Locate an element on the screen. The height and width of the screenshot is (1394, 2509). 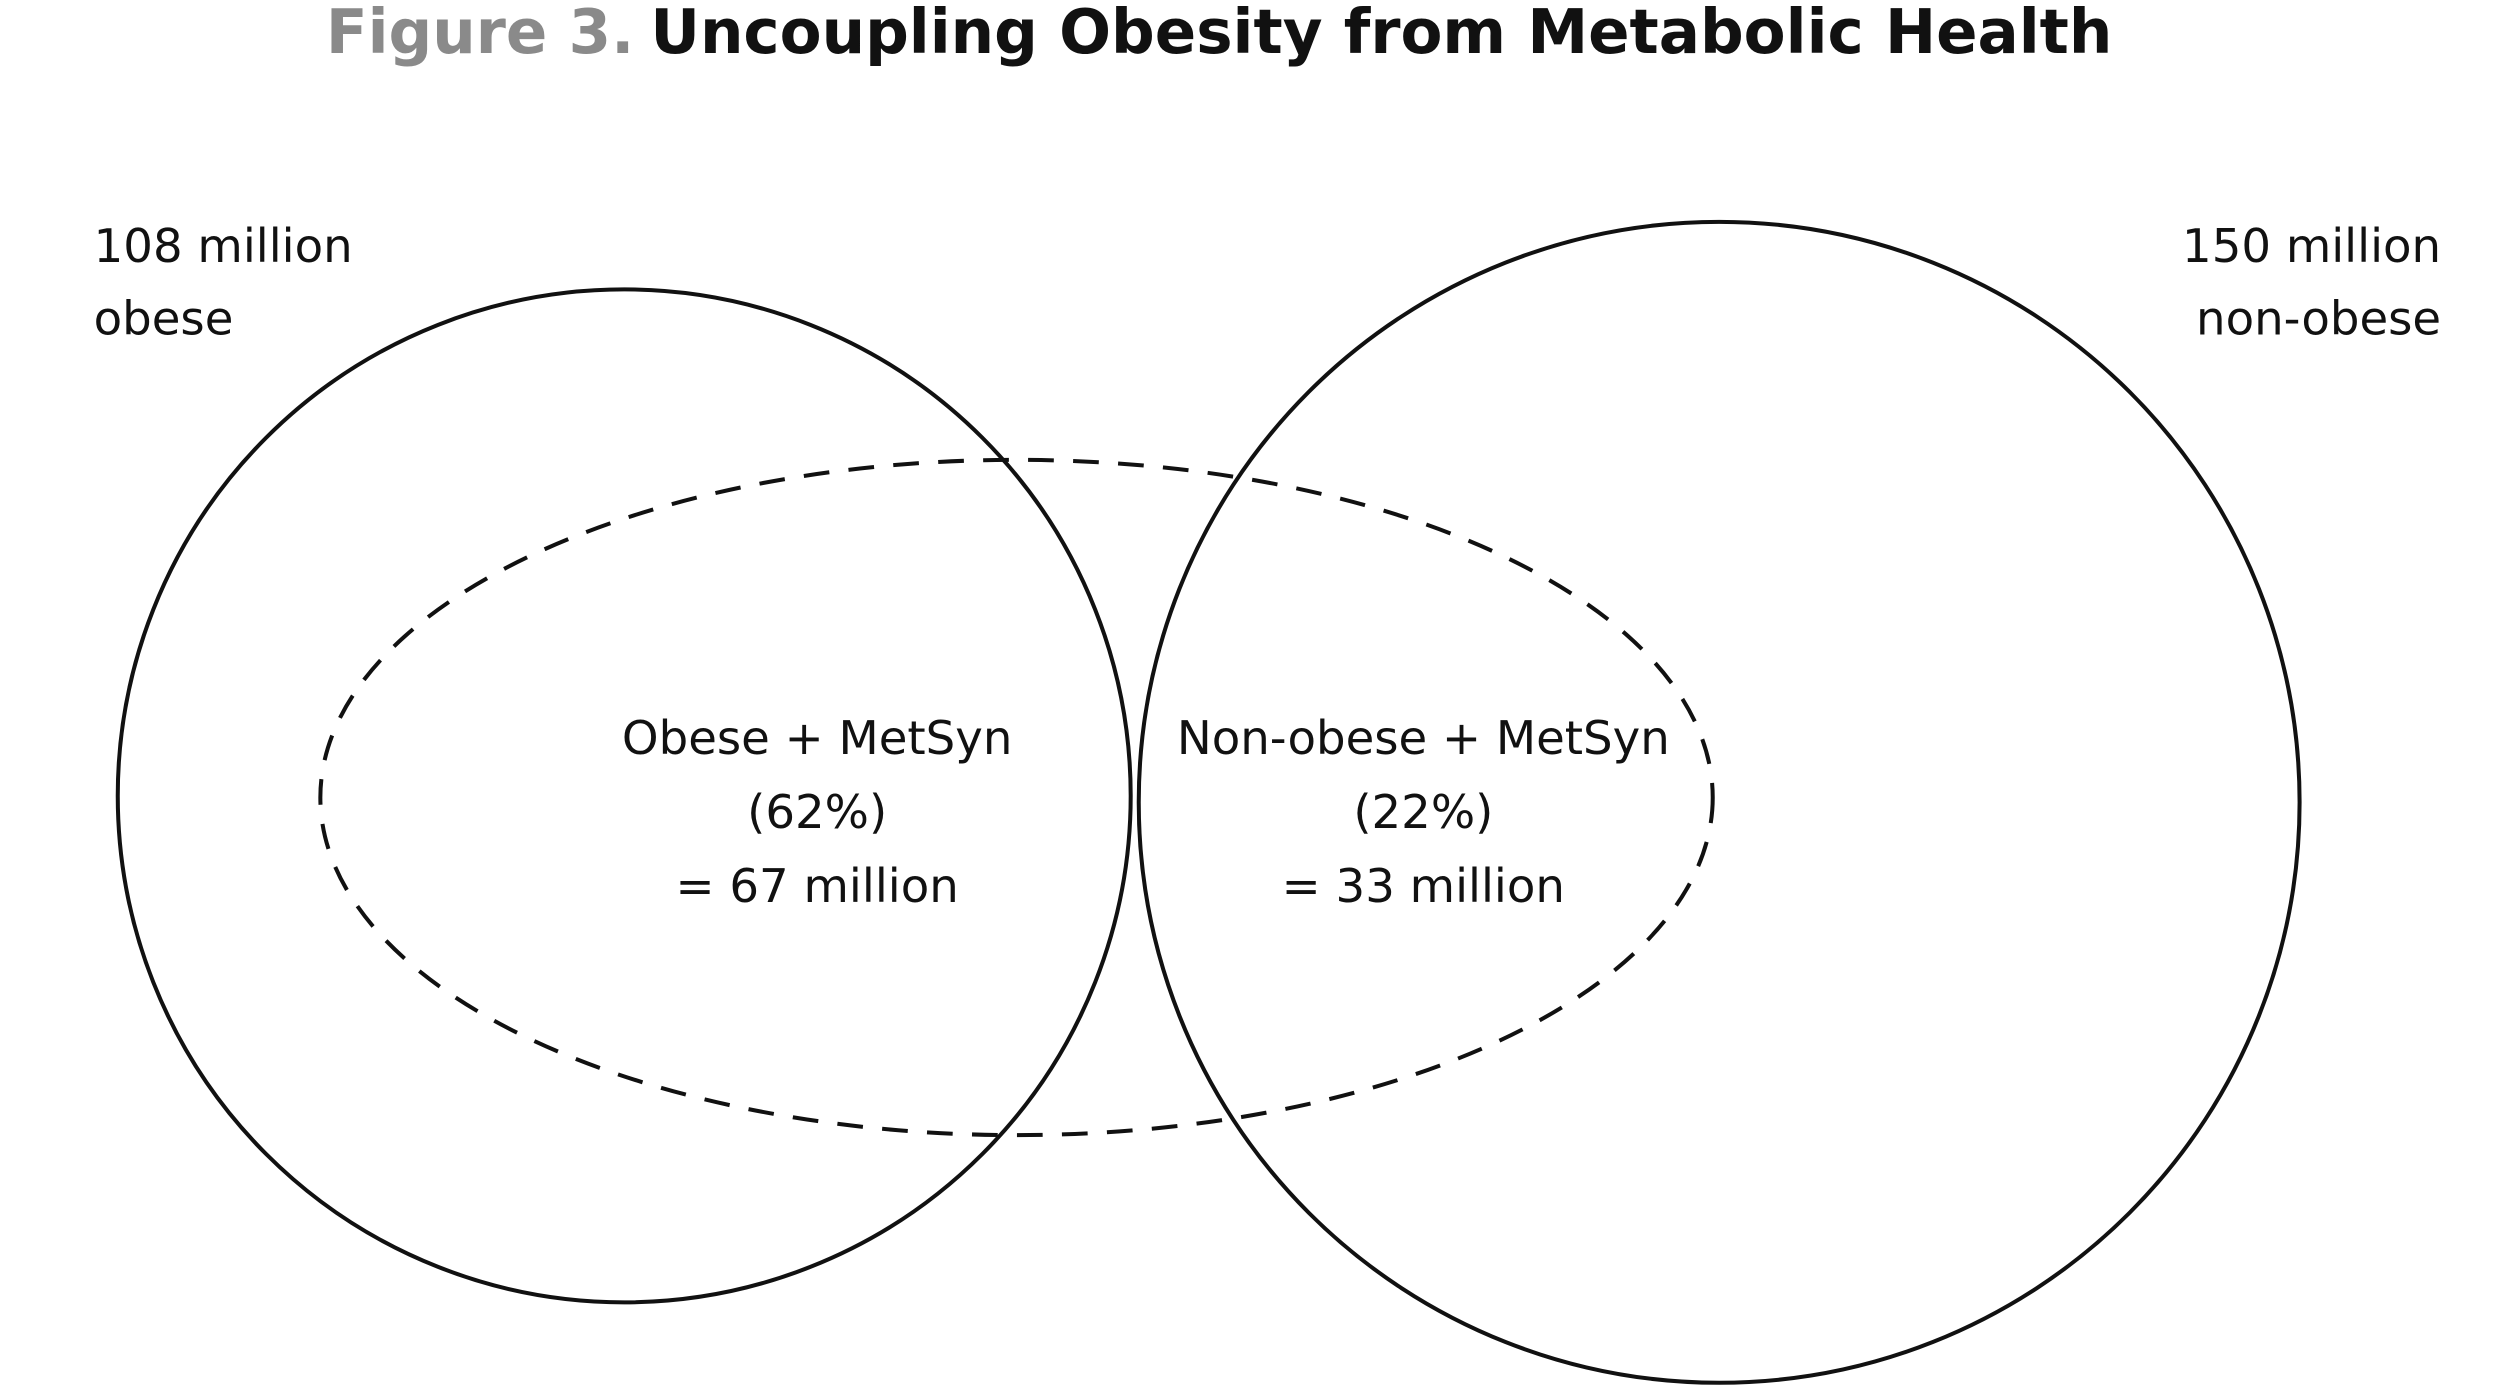
obese-label: obese is located at coordinates (164, 318).